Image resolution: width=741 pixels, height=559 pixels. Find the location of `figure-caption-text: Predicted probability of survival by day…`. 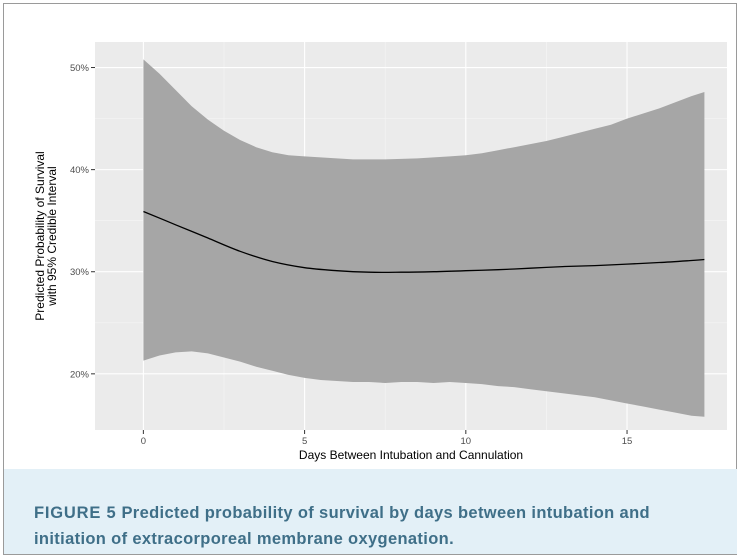

figure-caption-text: Predicted probability of survival by day… is located at coordinates (342, 526).